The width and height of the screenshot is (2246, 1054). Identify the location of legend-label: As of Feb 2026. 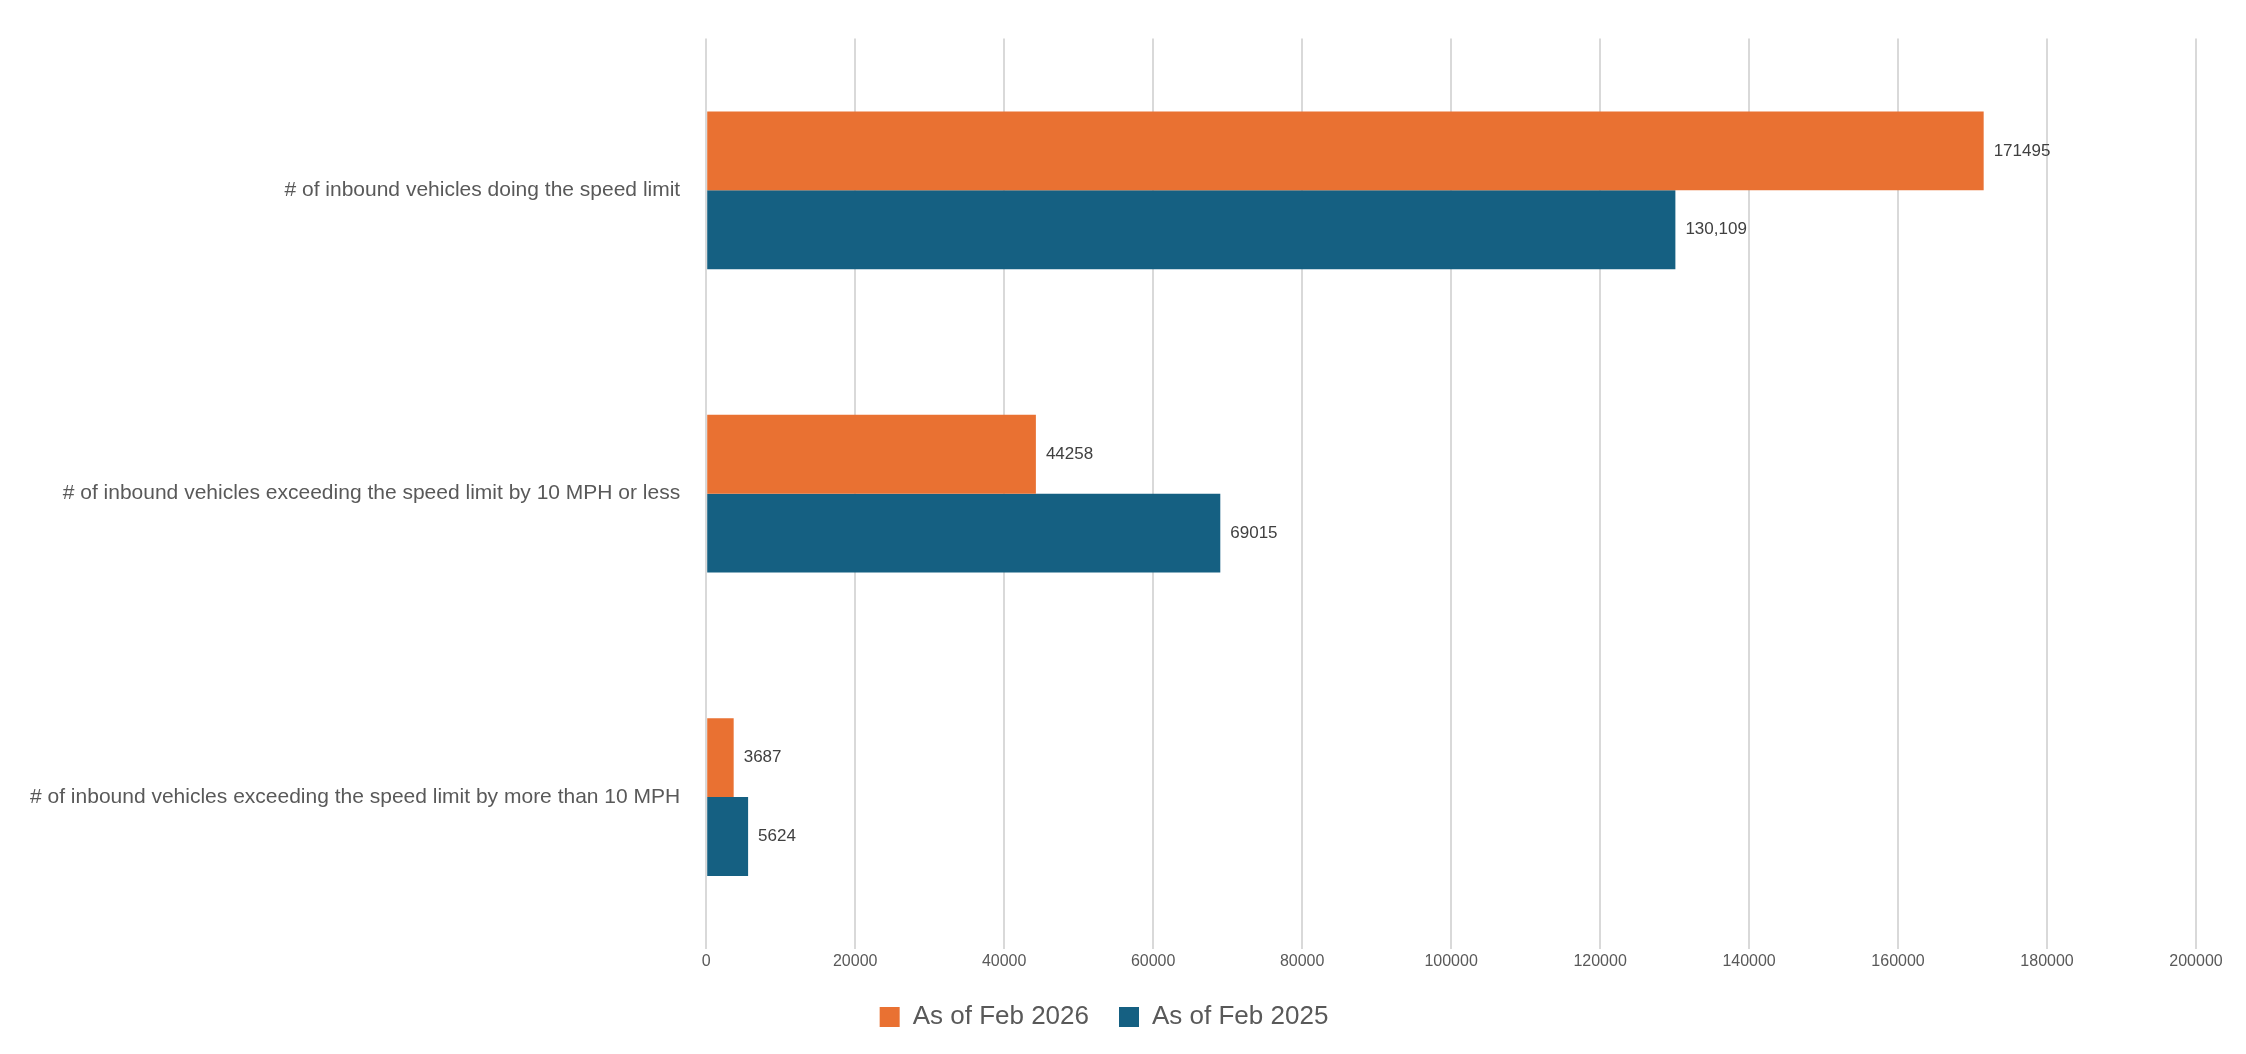
(1001, 1015).